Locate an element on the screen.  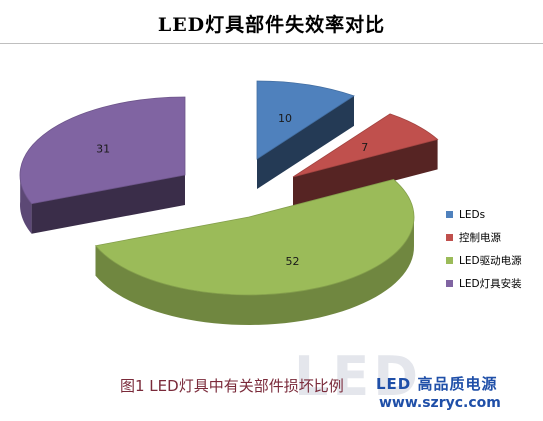
legend-label: LED灯具安装 is located at coordinates (490, 284).